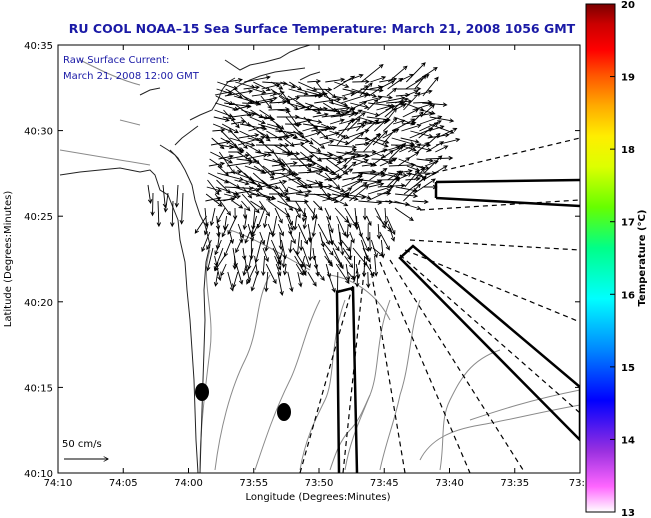 The height and width of the screenshot is (518, 651). I want to click on colorbar-tick-label: 13, so click(628, 513).